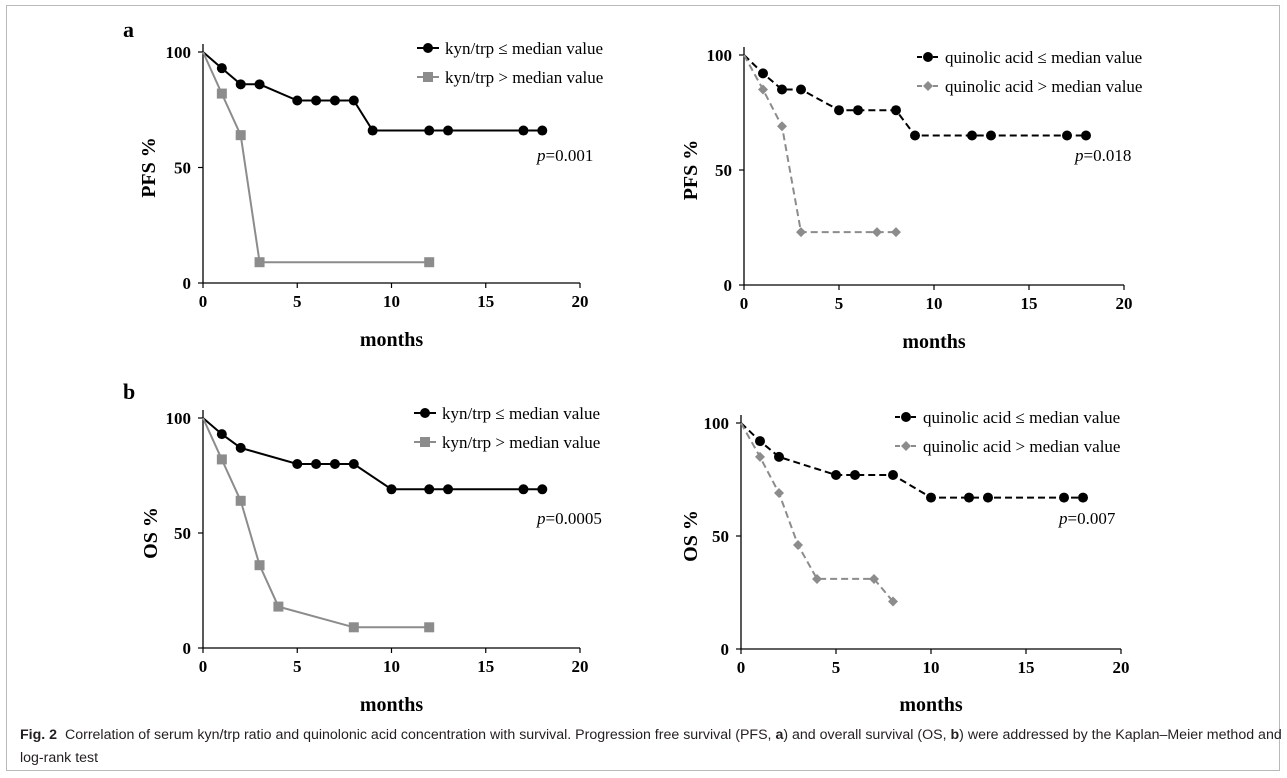 This screenshot has height=778, width=1287. What do you see at coordinates (1043, 86) in the screenshot?
I see `legend-label: quinolic acid > median value` at bounding box center [1043, 86].